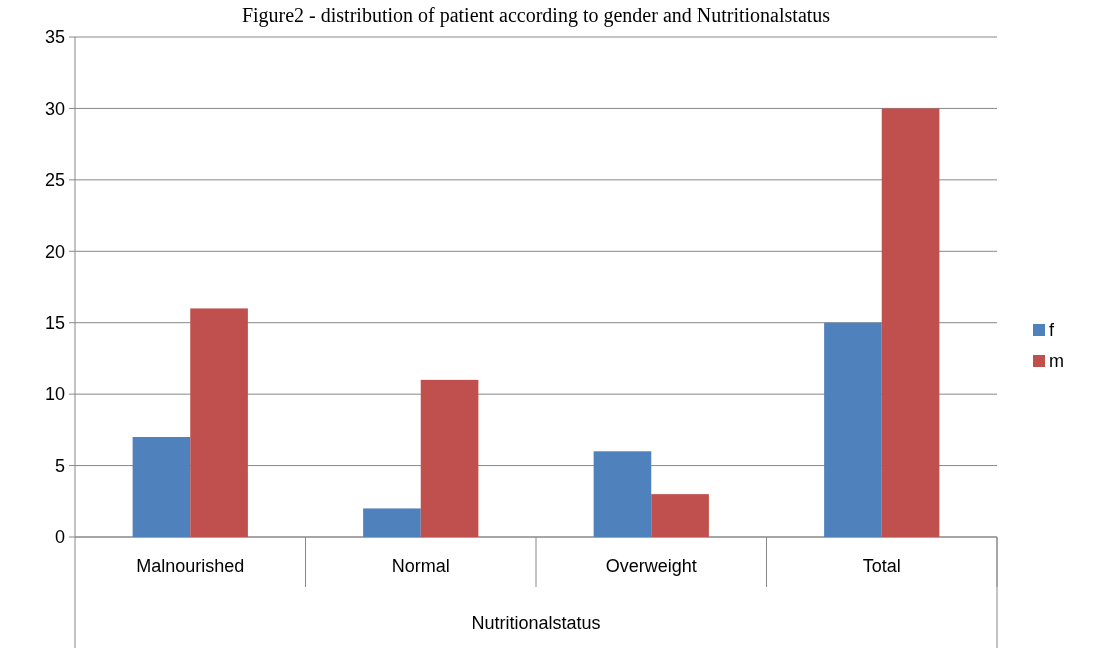 This screenshot has width=1101, height=648. I want to click on x-tick-label: Malnourished, so click(190, 566).